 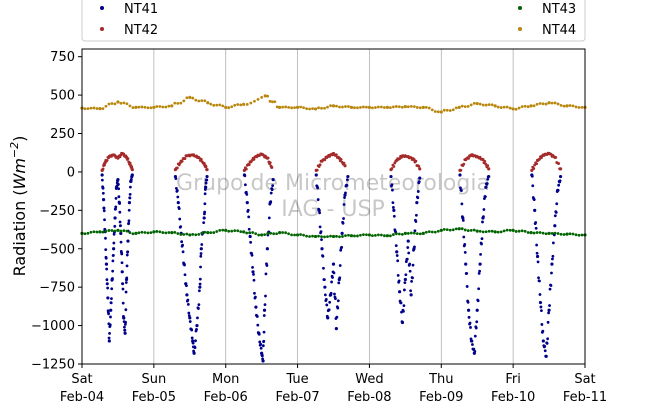 What do you see at coordinates (57, 249) in the screenshot?
I see `y-tick-label: −500` at bounding box center [57, 249].